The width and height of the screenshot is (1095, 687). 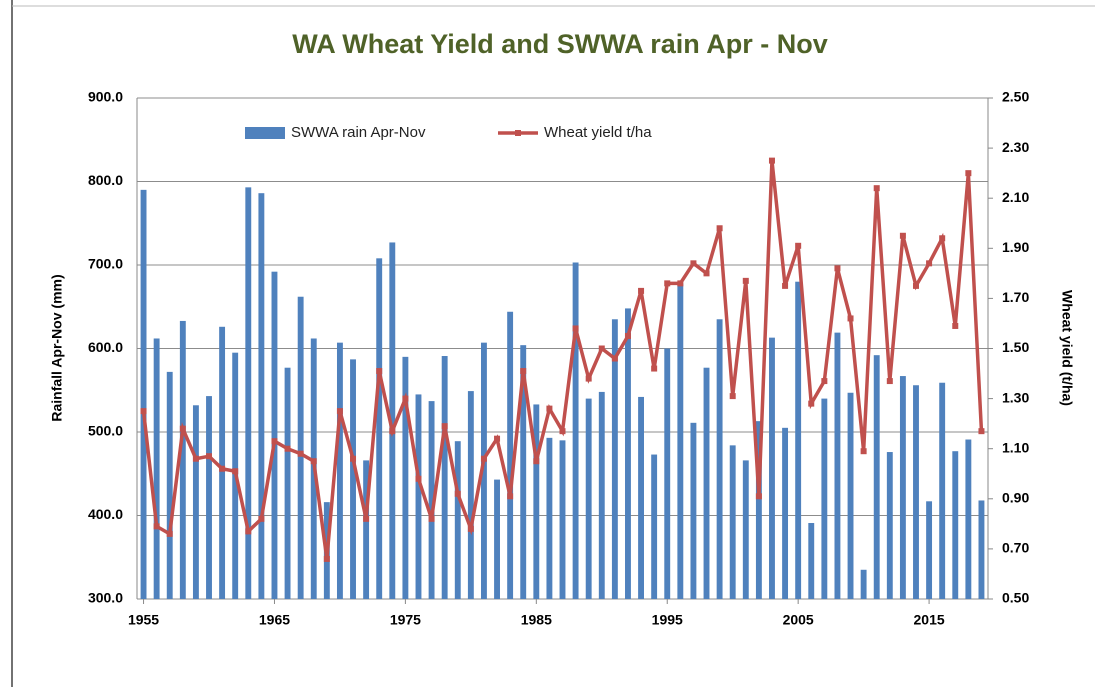 What do you see at coordinates (57, 347) in the screenshot?
I see `y-axis-label: Rainfall Apr-Nov (mm)` at bounding box center [57, 347].